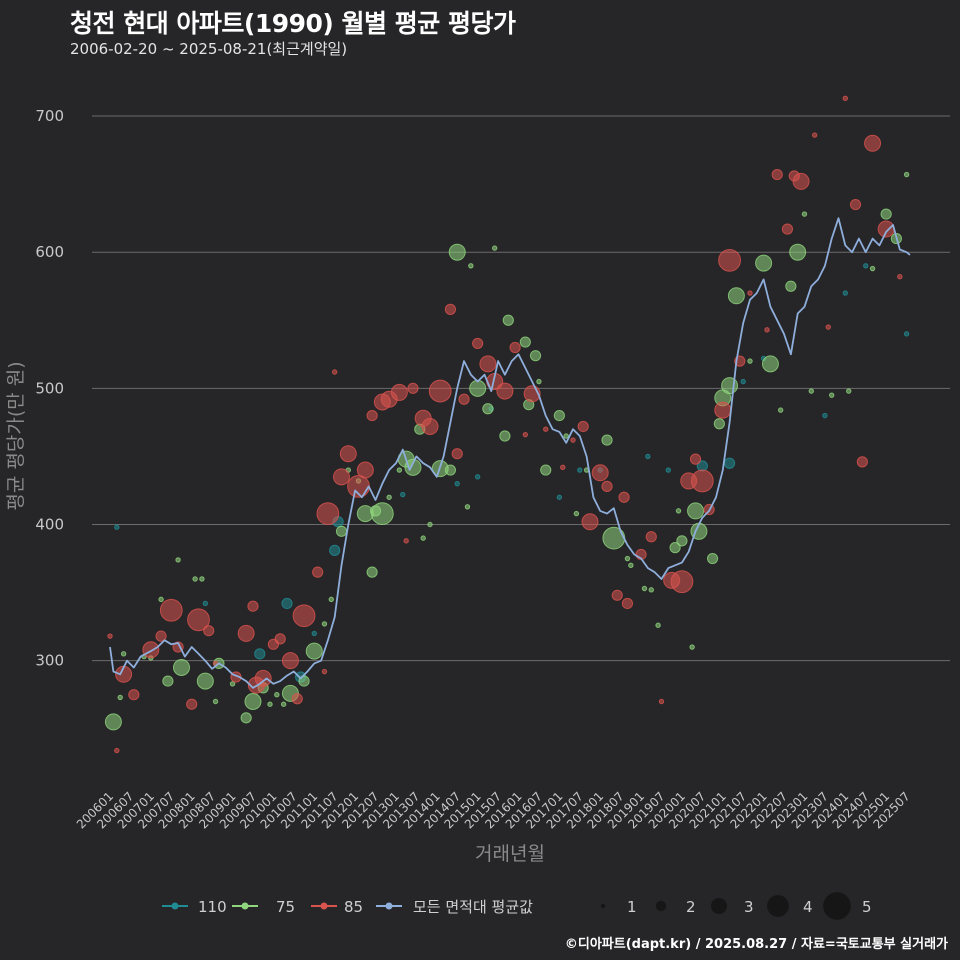 This screenshot has height=960, width=960. Describe the element at coordinates (285, 907) in the screenshot. I see `legend-label: 75` at that location.